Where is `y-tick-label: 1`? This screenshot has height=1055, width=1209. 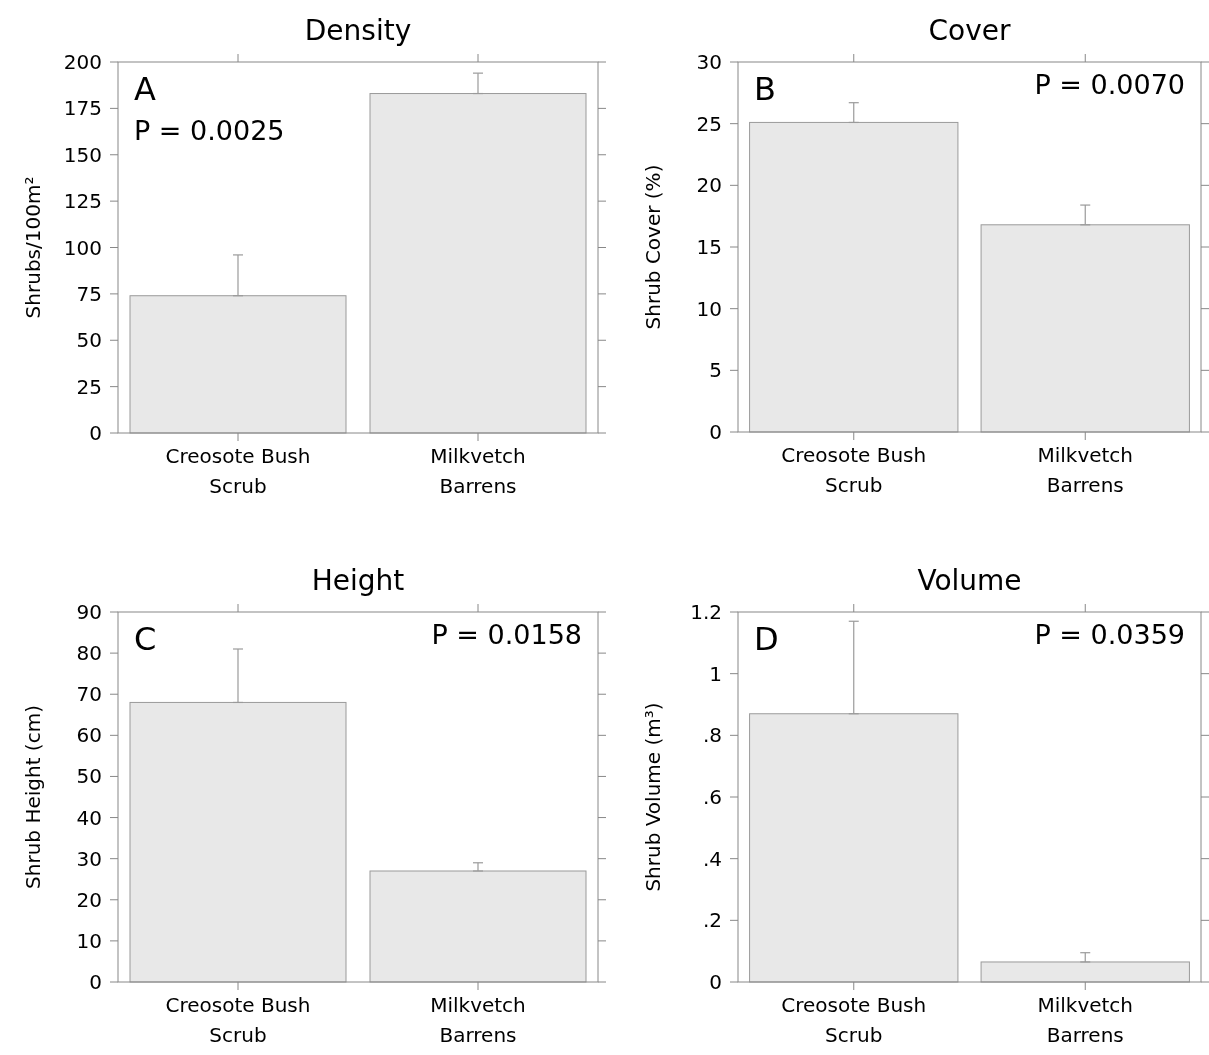
y-tick-label: 1 is located at coordinates (715, 673).